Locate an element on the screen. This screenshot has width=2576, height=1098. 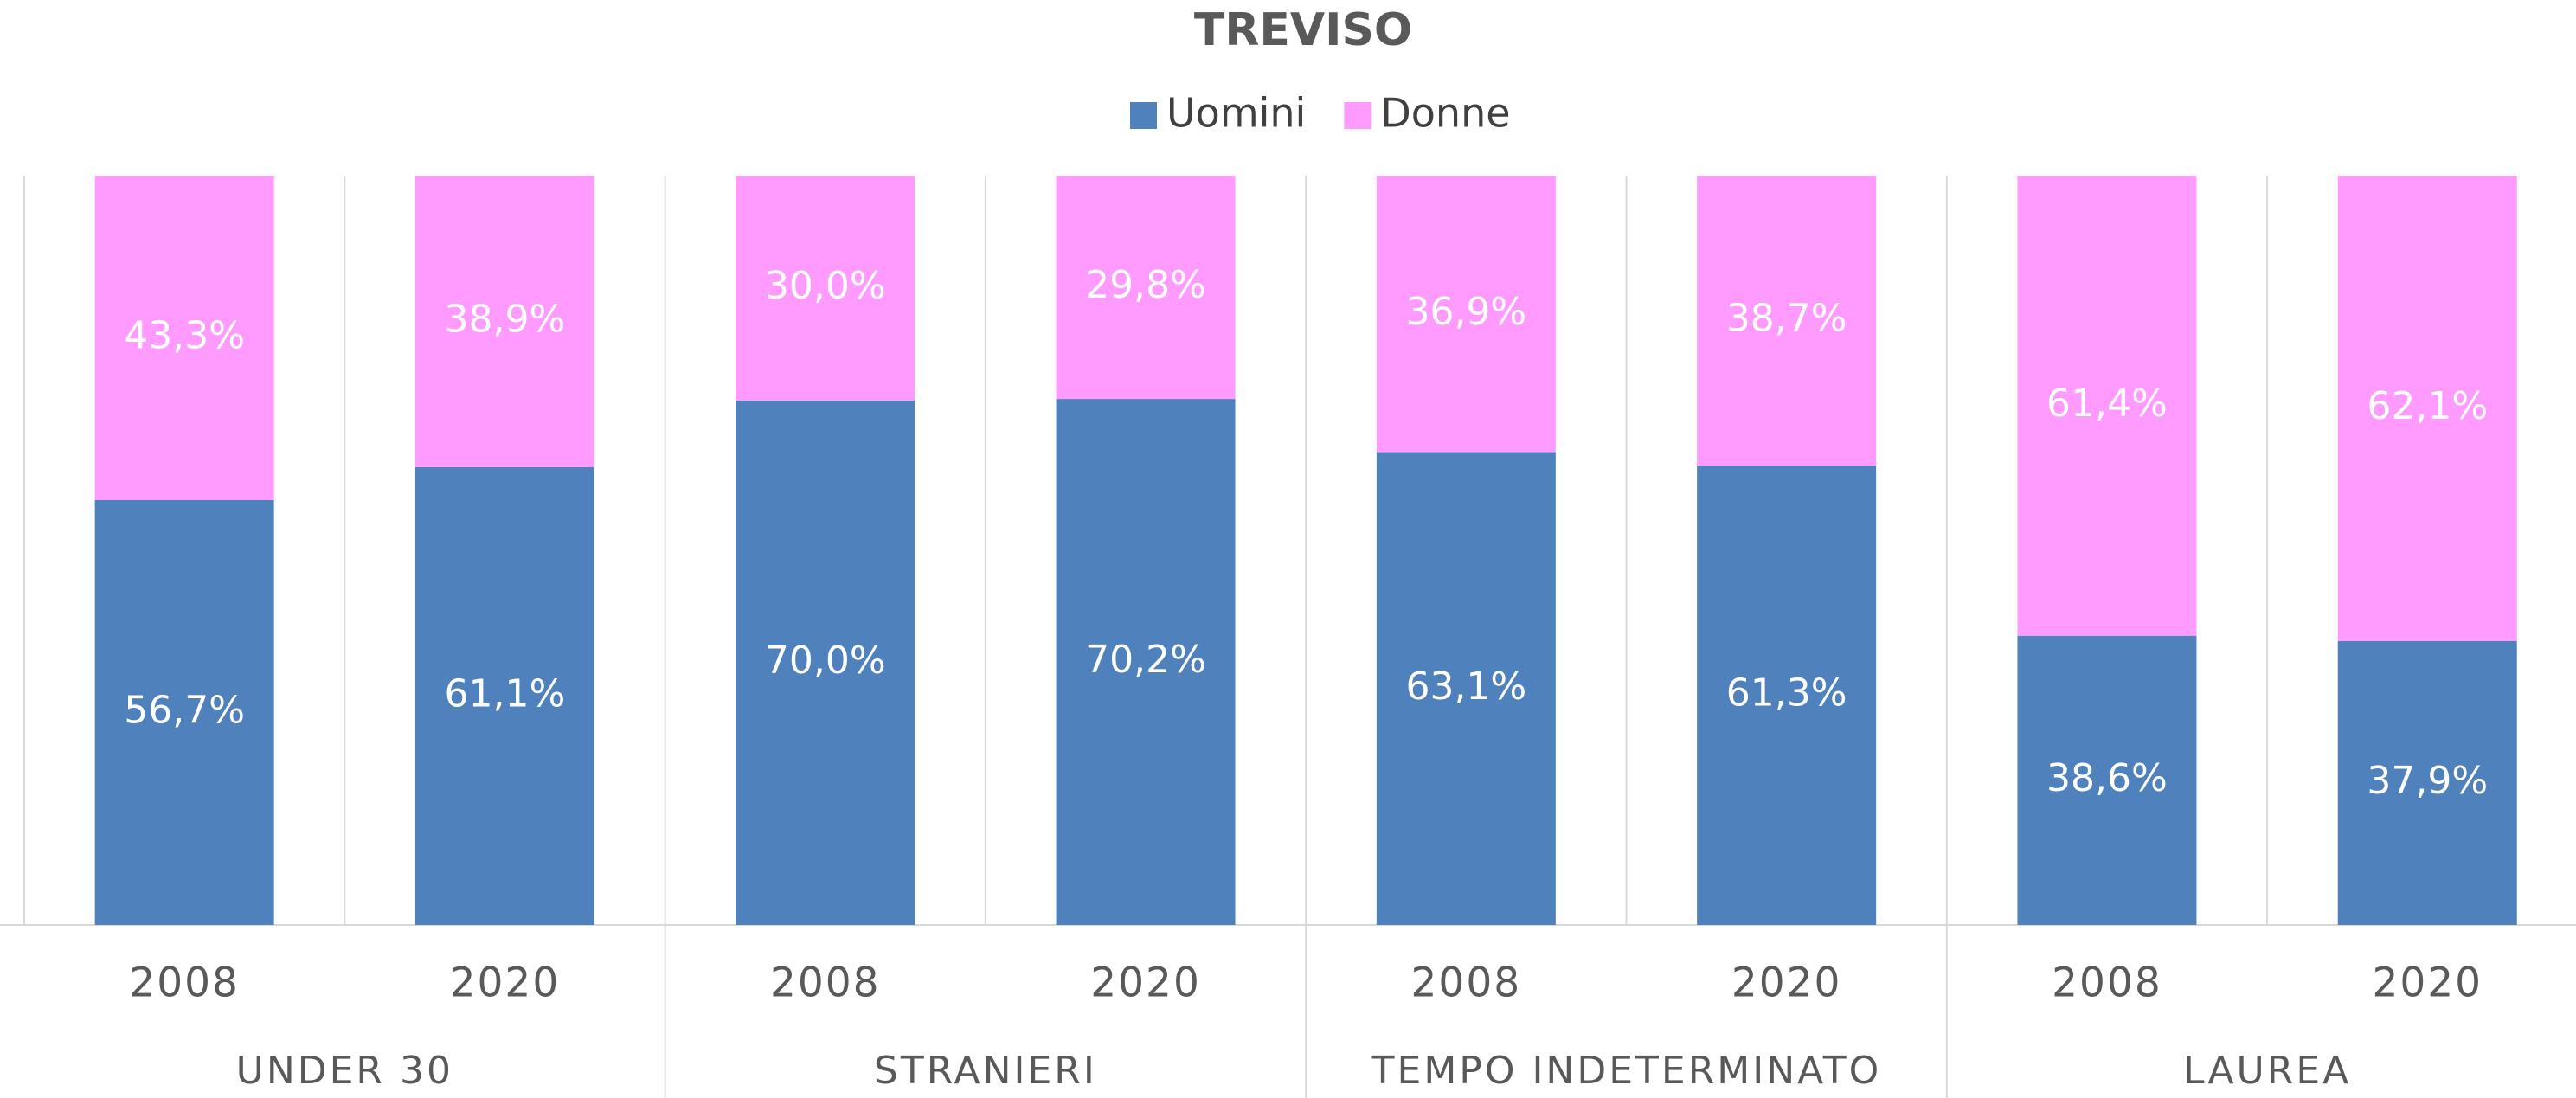
data-label: 61,4% is located at coordinates (2107, 404).